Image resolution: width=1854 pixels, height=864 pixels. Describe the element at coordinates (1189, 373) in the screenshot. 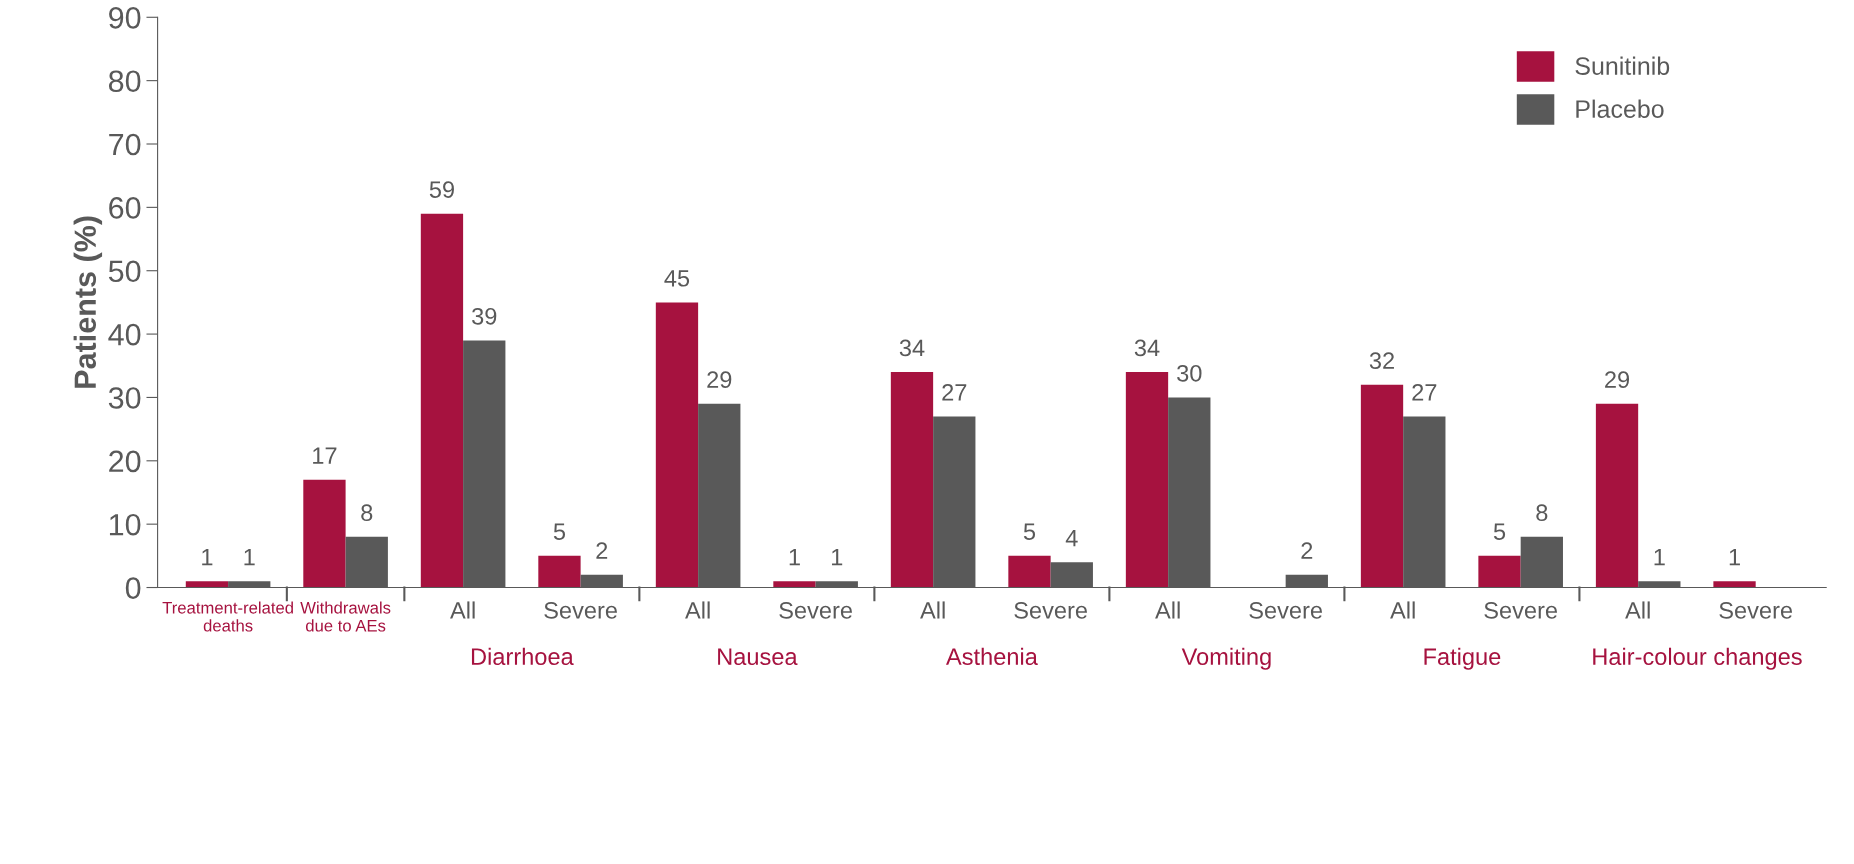

I see `data-label: 30` at that location.